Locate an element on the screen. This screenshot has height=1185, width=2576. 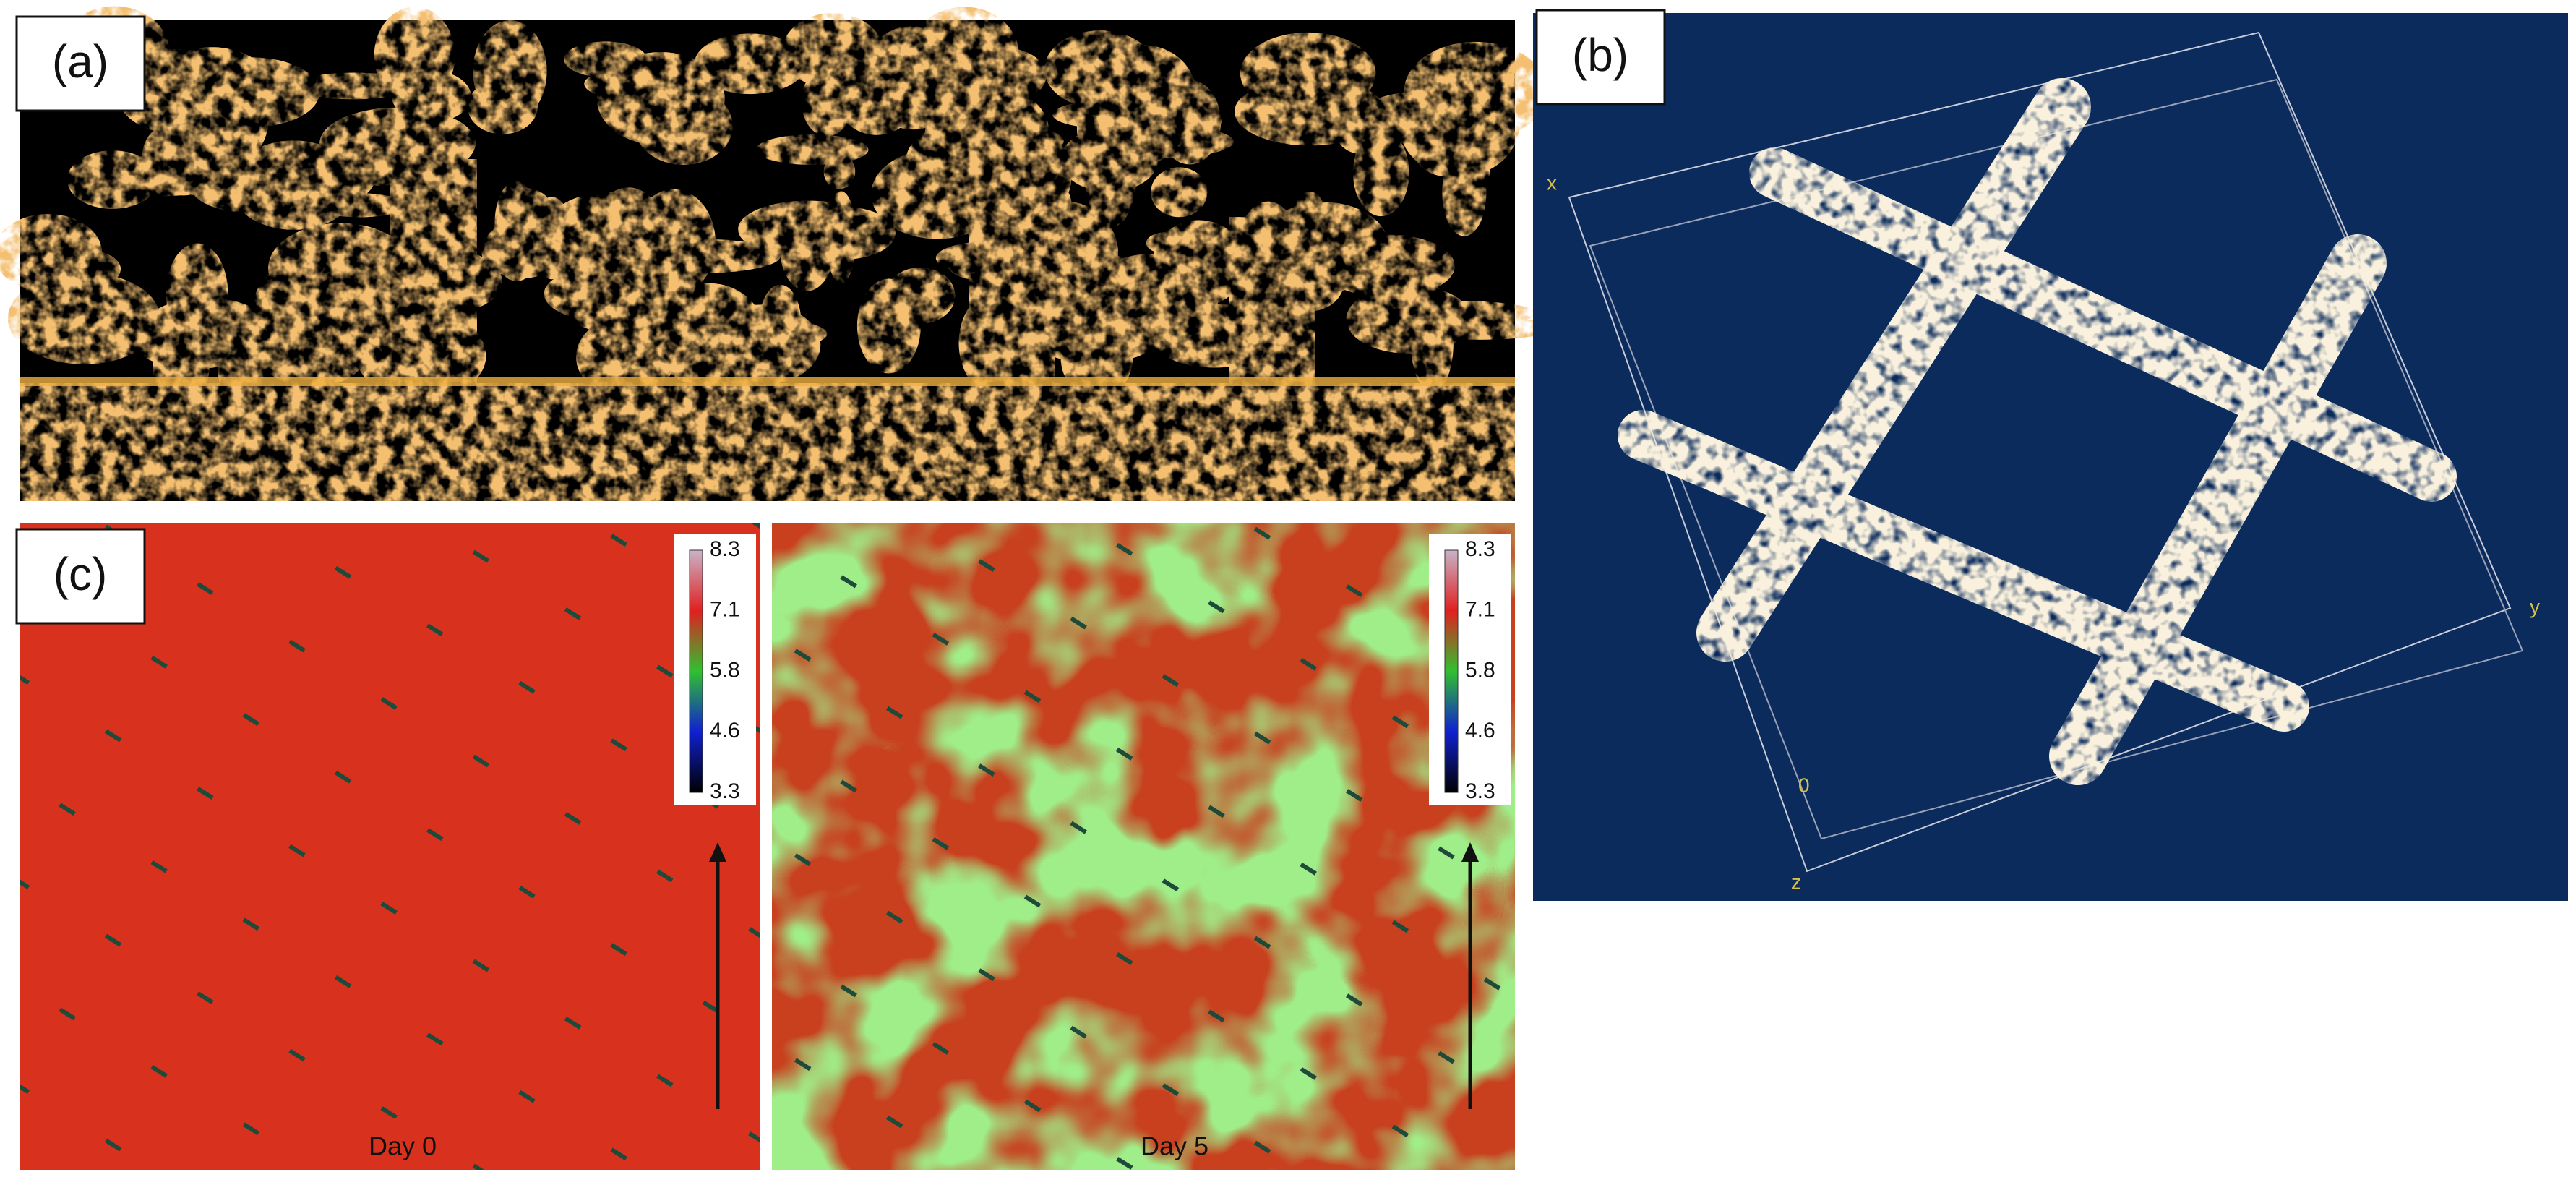
axis-label: y is located at coordinates (2535, 606).